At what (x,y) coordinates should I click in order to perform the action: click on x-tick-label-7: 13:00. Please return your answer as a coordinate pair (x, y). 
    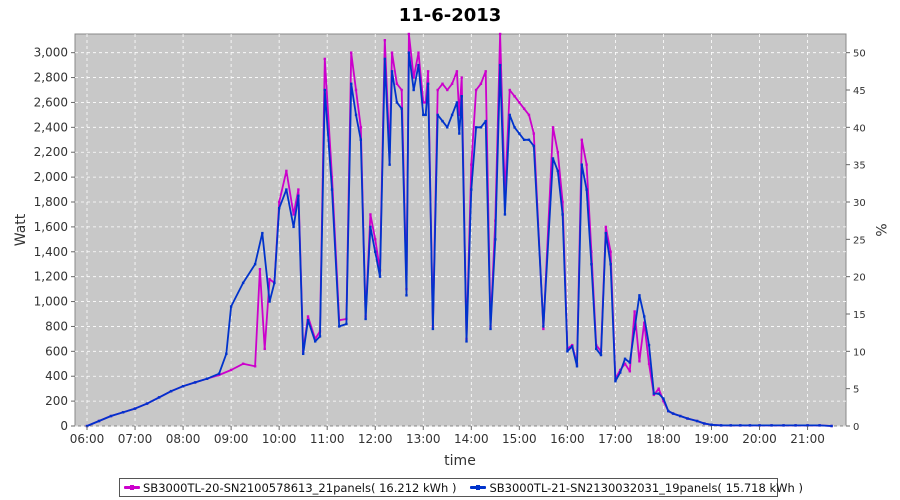
    Looking at the image, I should click on (423, 439).